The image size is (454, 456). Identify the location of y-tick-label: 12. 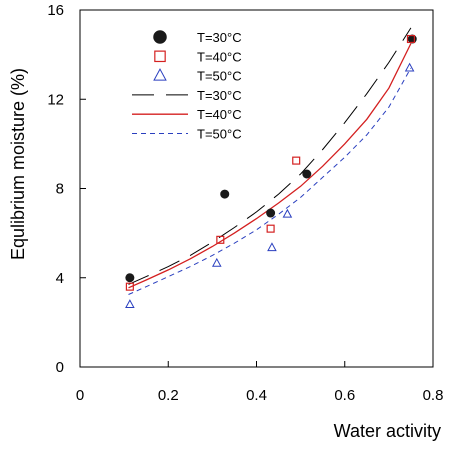
(55, 99).